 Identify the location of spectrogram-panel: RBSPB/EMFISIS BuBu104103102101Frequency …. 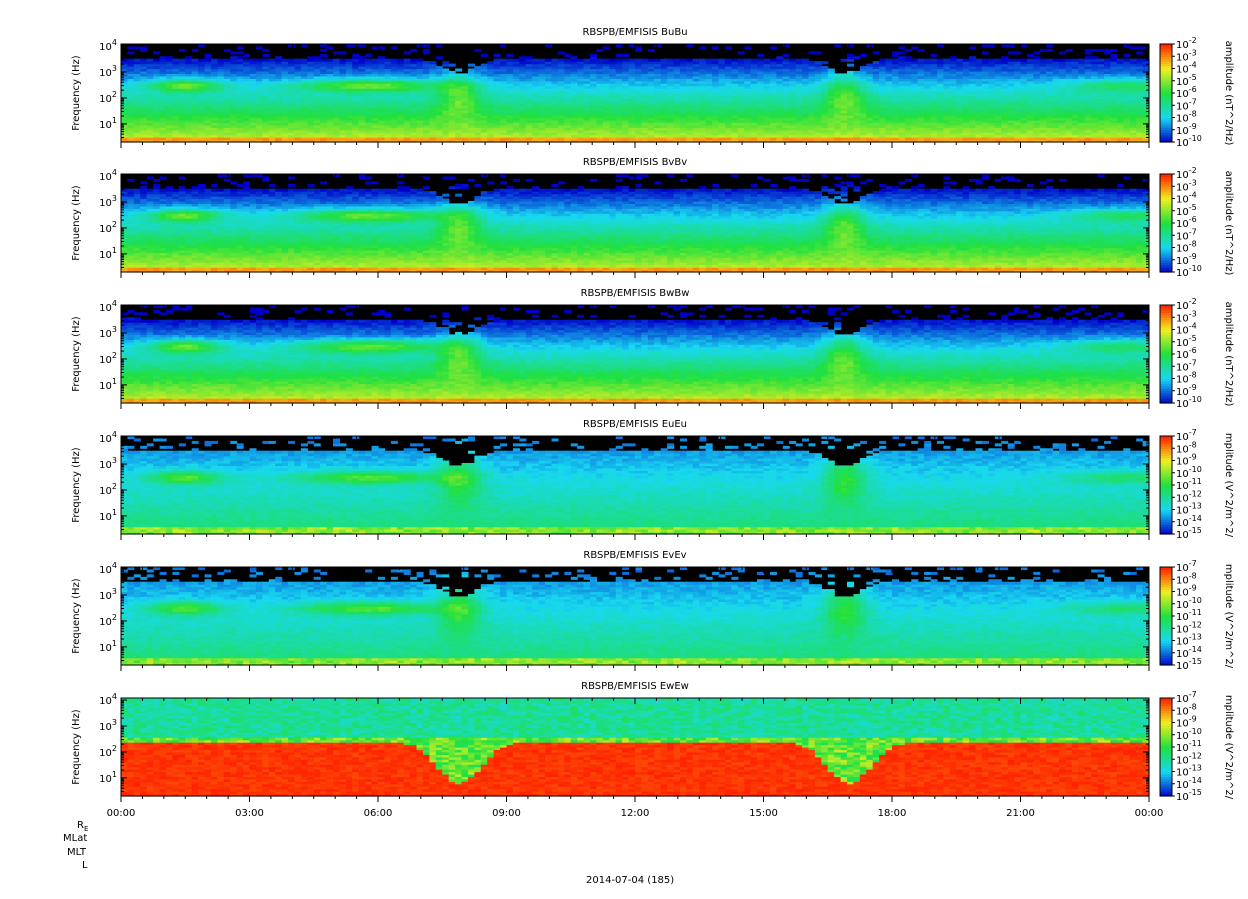
(652, 88).